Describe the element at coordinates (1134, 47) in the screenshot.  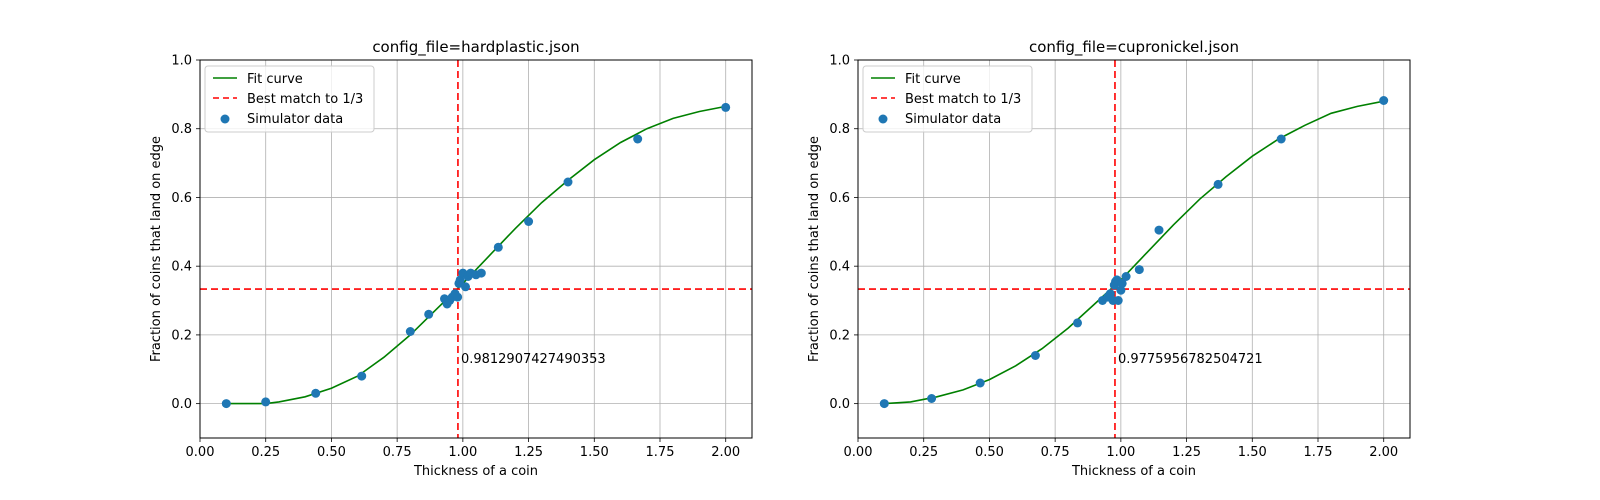
I see `chart-title: config_file=cupronickel.json` at that location.